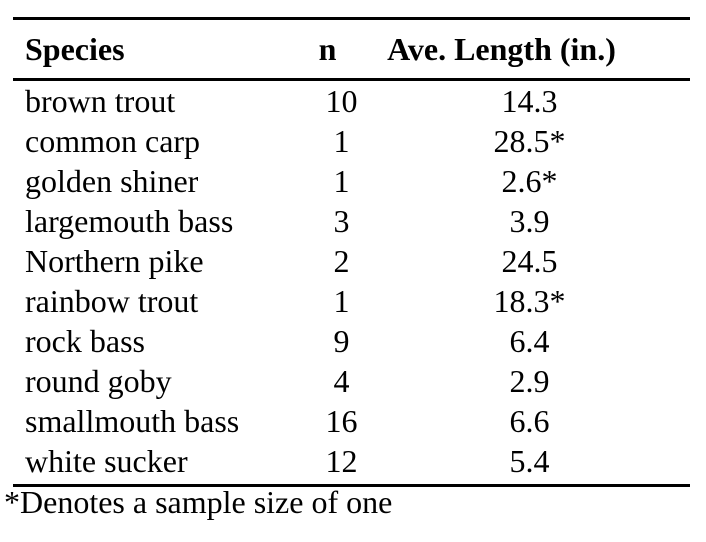 This screenshot has height=542, width=706. I want to click on sample-size-value: 10, so click(341, 101).